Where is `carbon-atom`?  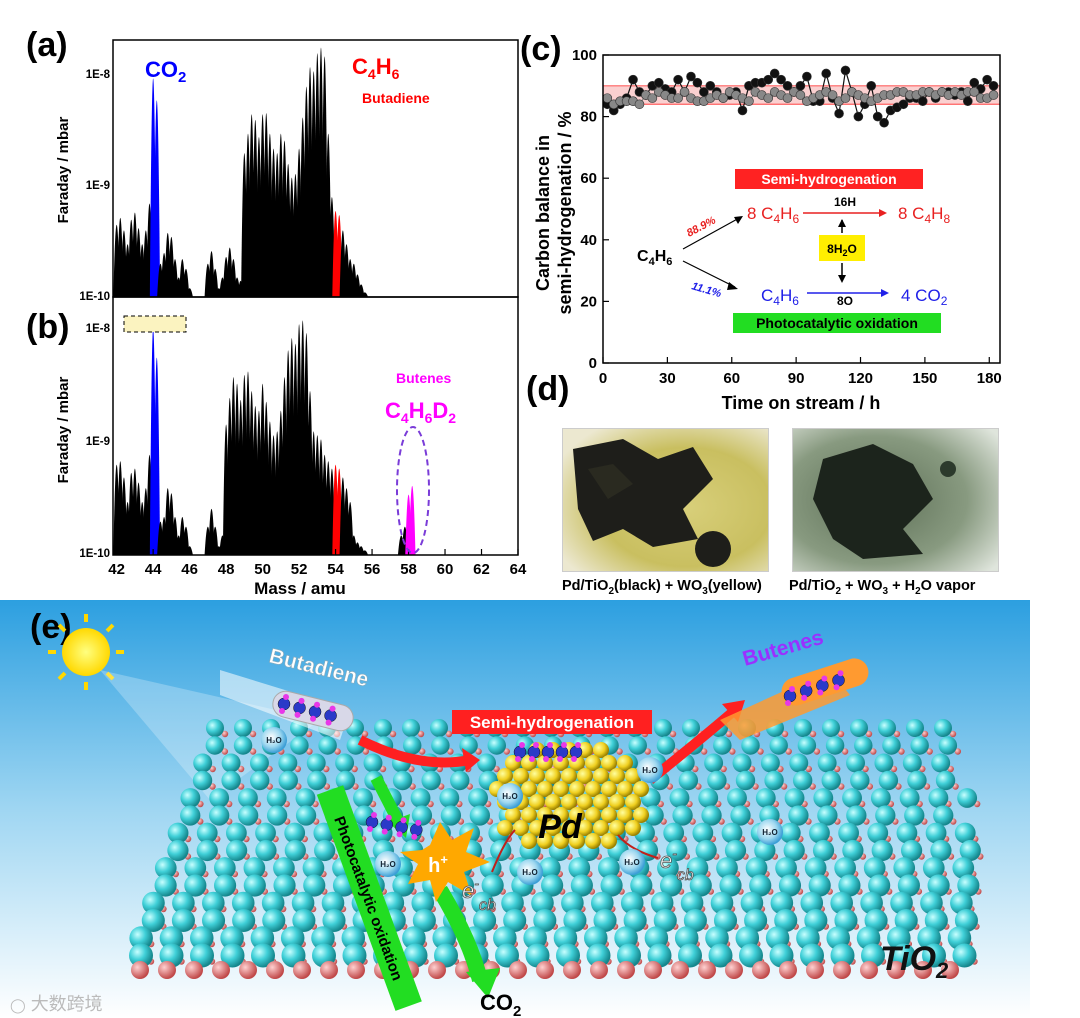
carbon-atom is located at coordinates (838, 680).